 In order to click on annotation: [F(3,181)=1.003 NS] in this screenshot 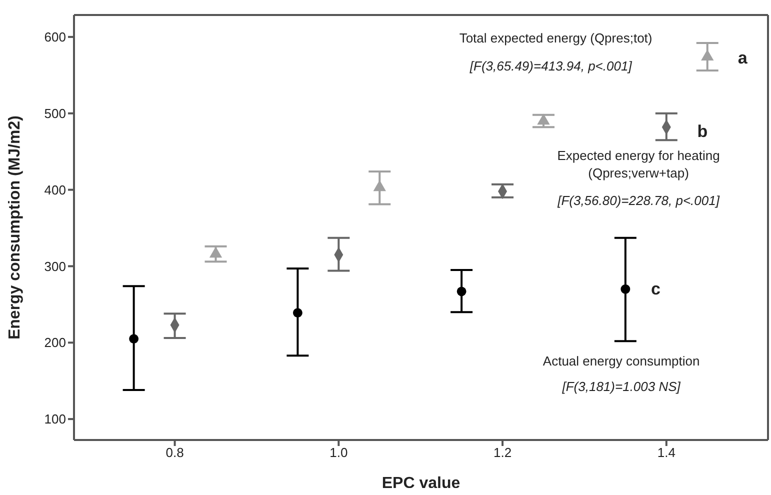, I will do `click(621, 386)`.